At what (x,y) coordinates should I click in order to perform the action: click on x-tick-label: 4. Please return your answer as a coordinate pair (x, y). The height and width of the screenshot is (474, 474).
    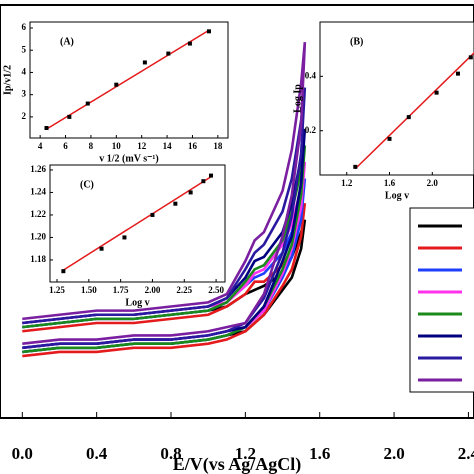
    Looking at the image, I should click on (40, 146).